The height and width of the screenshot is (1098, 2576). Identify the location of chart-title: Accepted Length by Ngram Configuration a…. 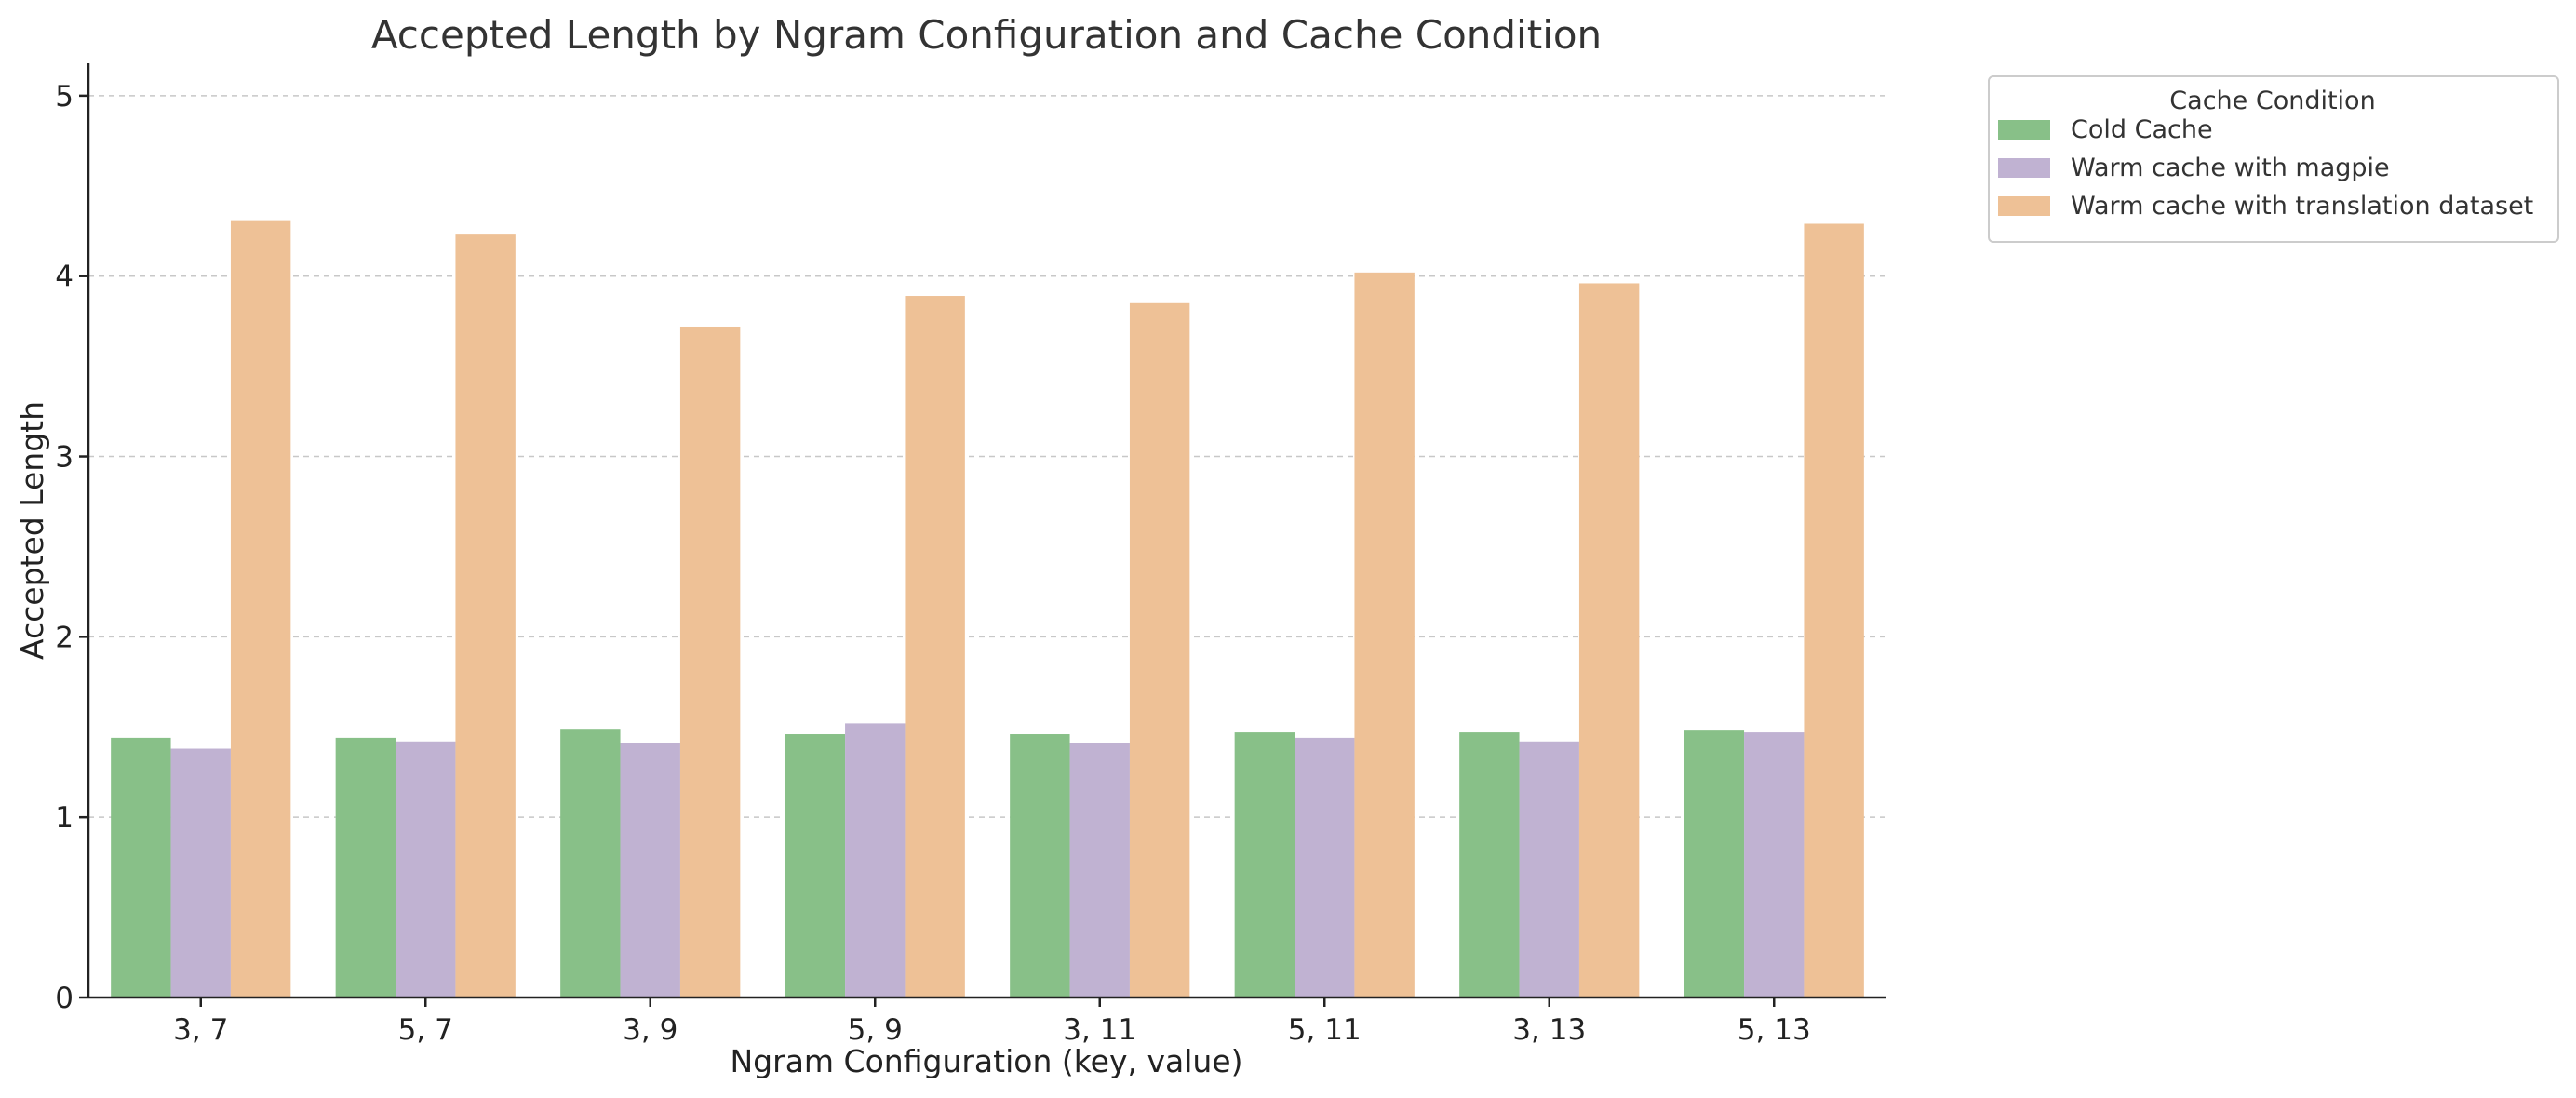
(986, 35).